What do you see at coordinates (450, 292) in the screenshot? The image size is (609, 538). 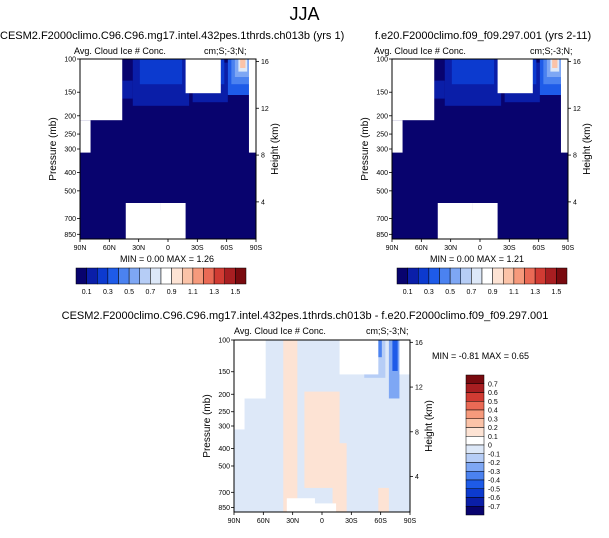 I see `panel2-colorbar-label: 0.5` at bounding box center [450, 292].